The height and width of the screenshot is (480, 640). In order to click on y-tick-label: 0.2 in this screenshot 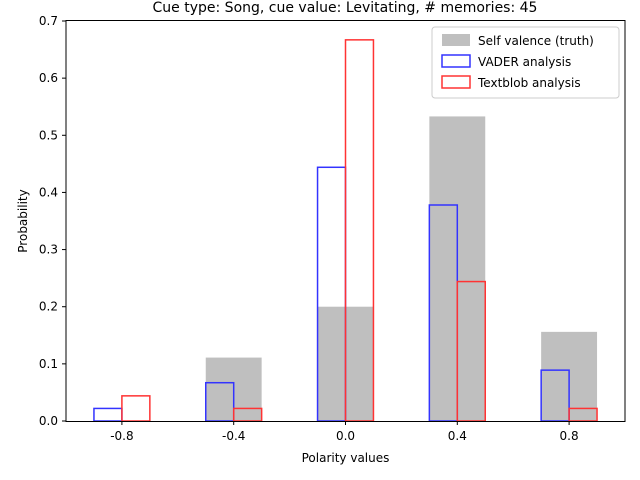, I will do `click(48, 307)`.